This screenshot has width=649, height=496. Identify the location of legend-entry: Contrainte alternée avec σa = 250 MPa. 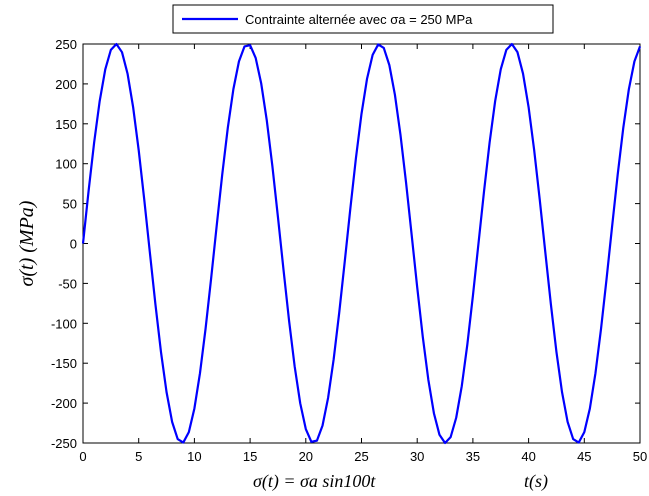
(359, 19).